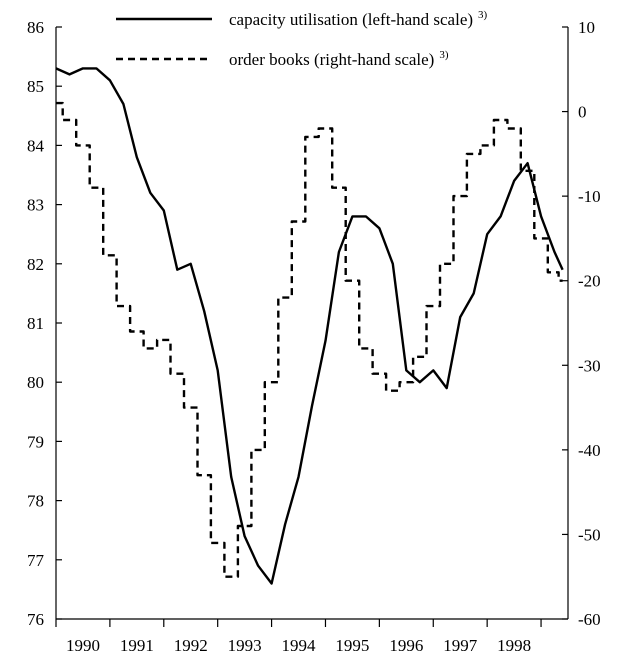  I want to click on legend-label: capacity utilisation (left-hand scale) 3), so click(358, 19).